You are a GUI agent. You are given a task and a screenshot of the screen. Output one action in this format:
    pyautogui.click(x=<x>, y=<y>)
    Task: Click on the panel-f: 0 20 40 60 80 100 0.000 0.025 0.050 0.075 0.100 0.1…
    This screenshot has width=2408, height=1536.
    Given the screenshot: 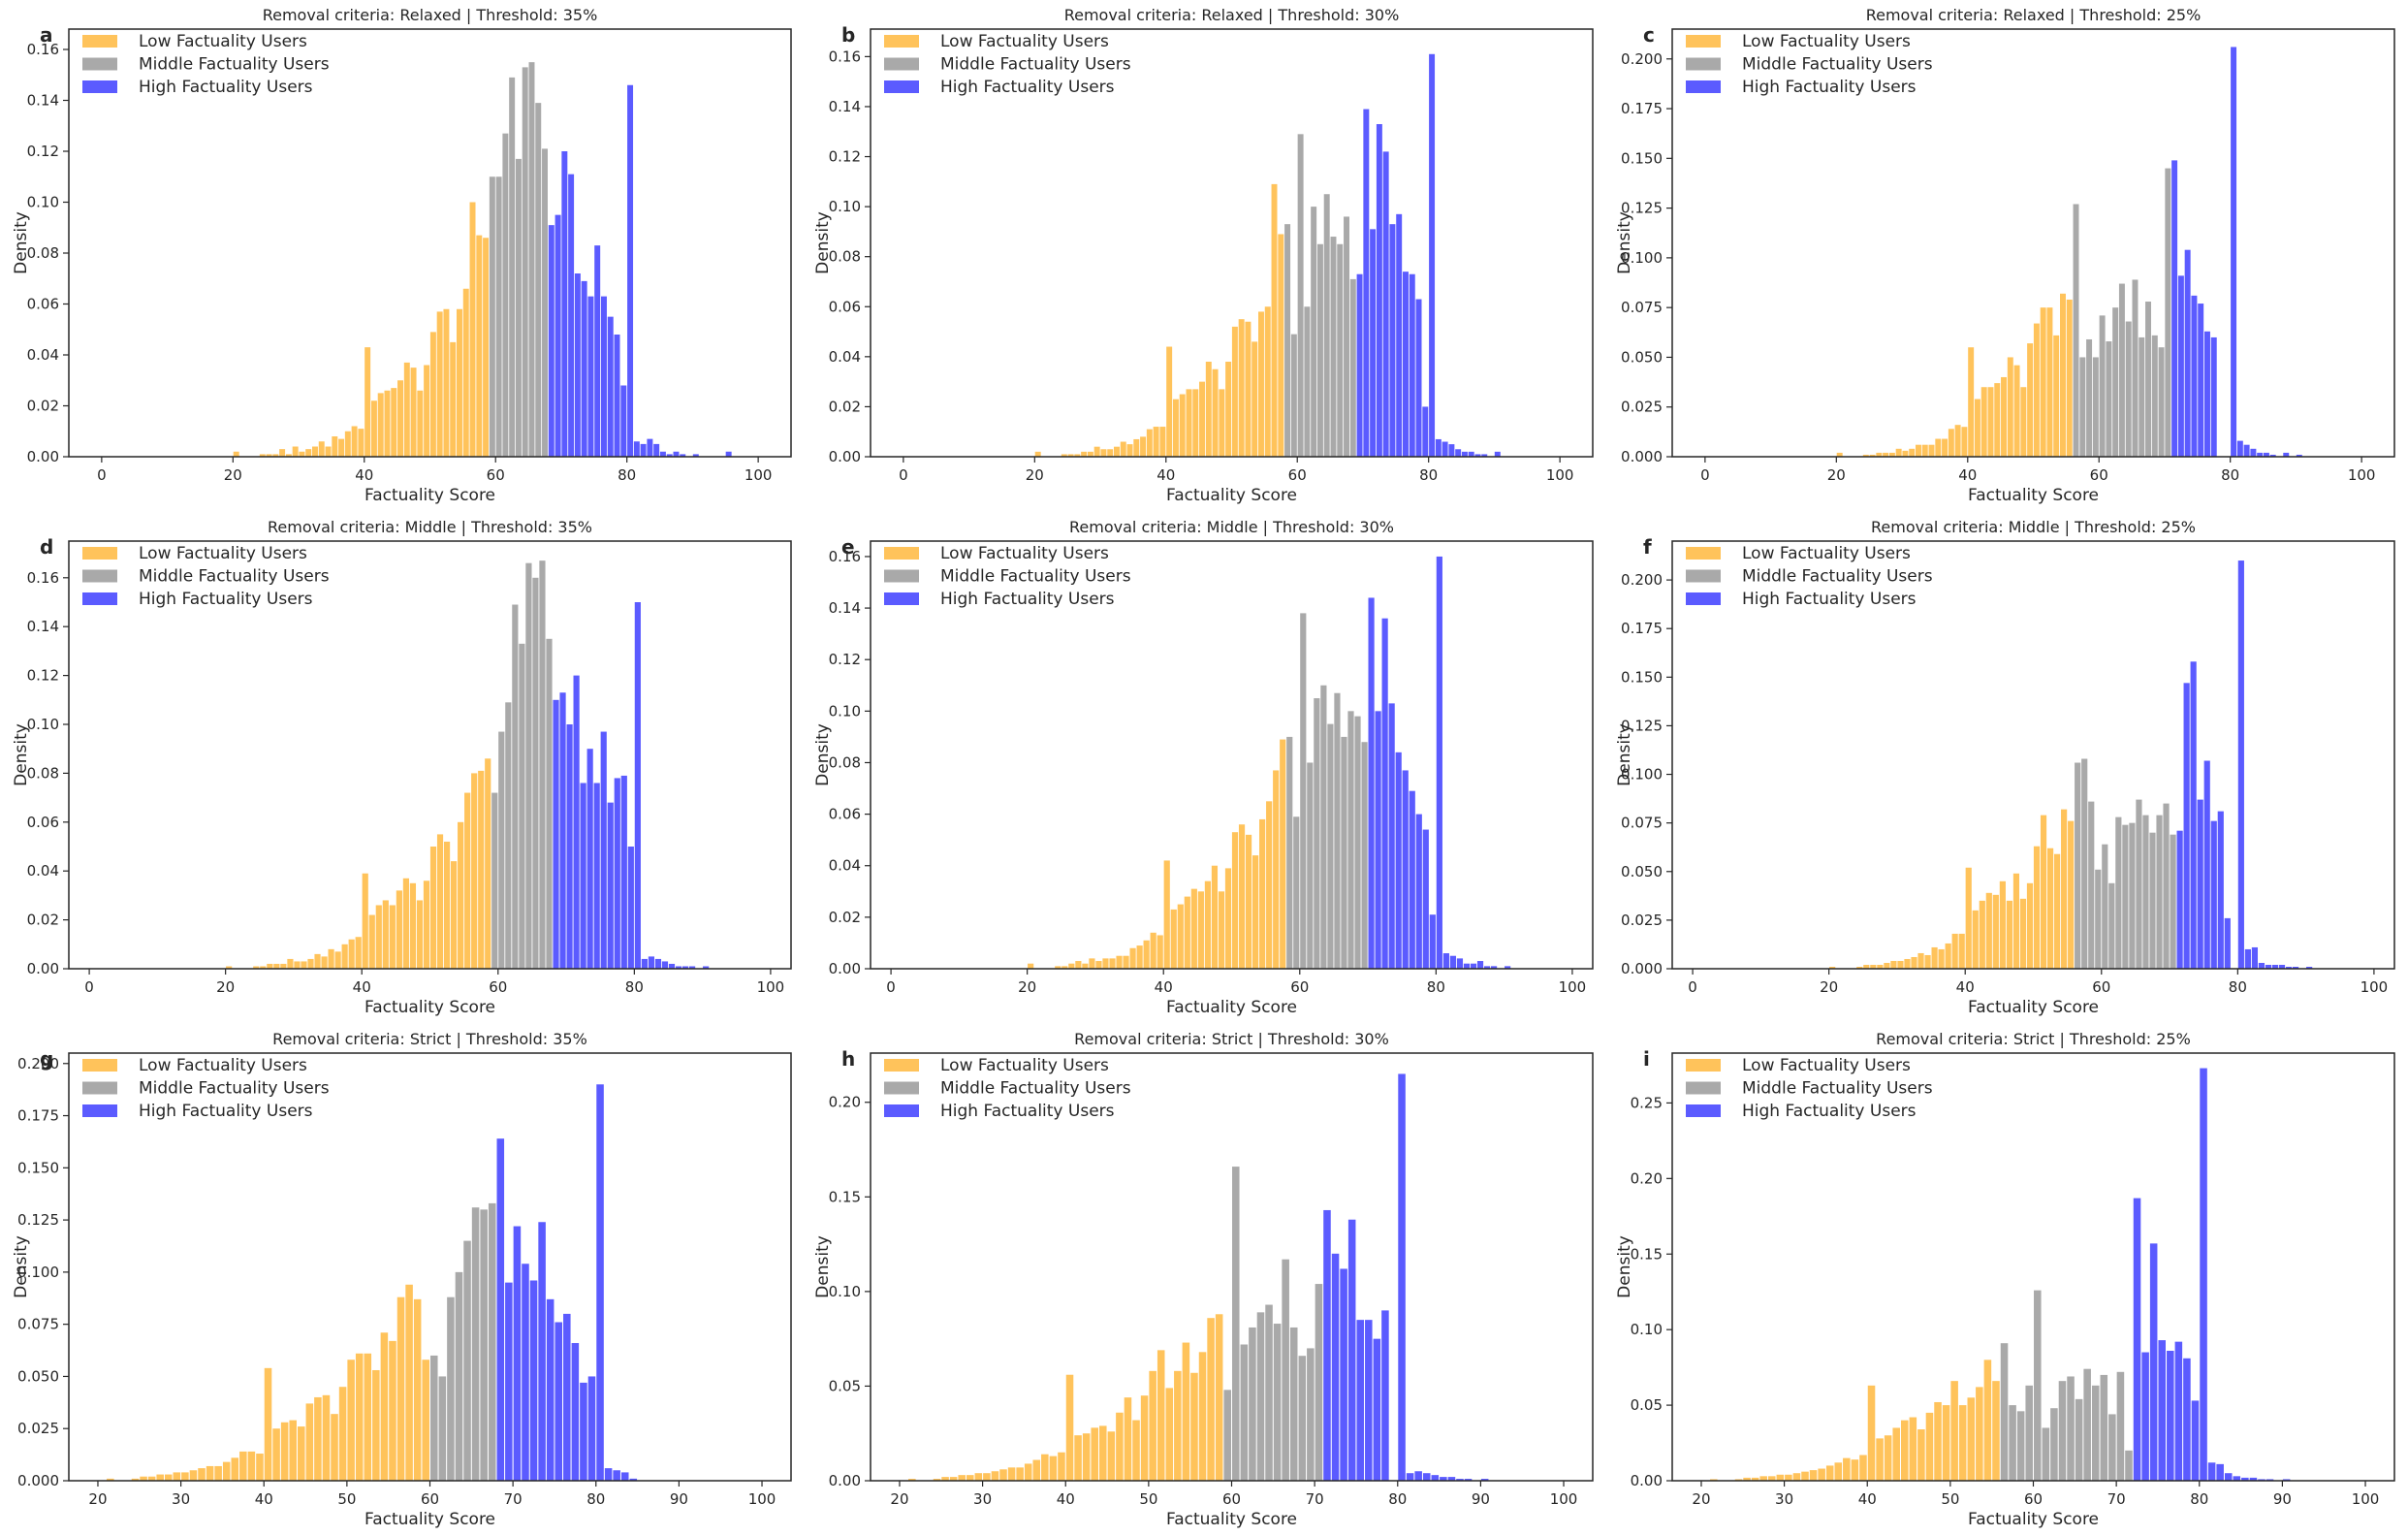 What is the action you would take?
    pyautogui.click(x=2005, y=767)
    